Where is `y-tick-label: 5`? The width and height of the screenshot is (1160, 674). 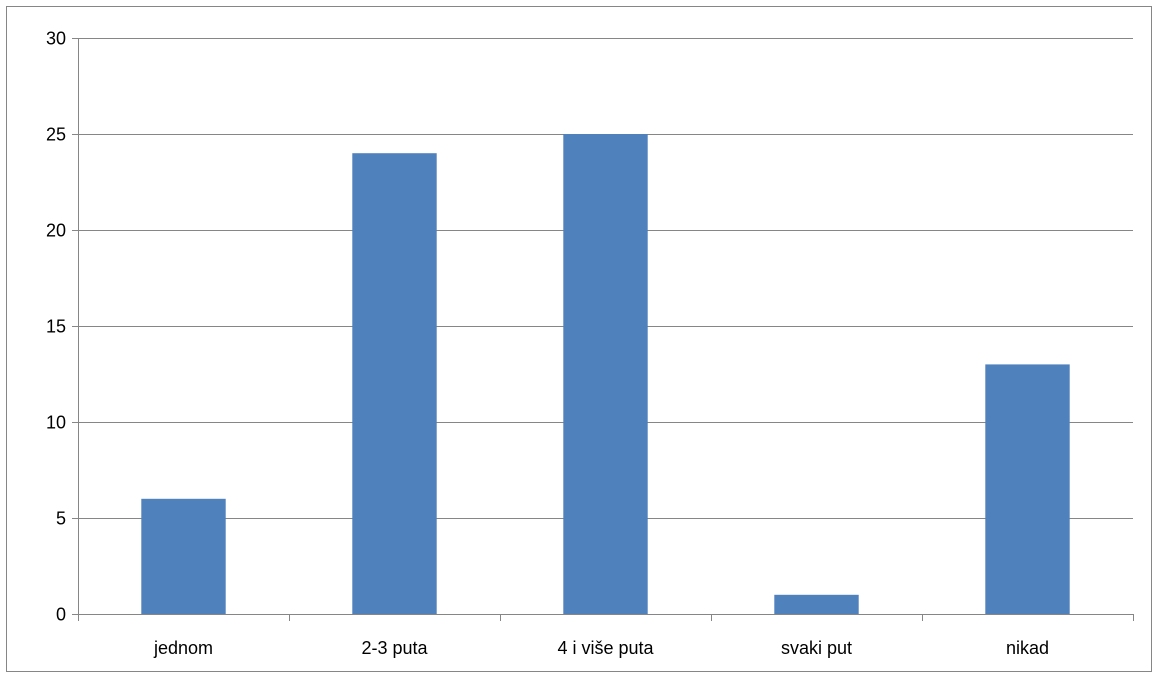
y-tick-label: 5 is located at coordinates (61, 519).